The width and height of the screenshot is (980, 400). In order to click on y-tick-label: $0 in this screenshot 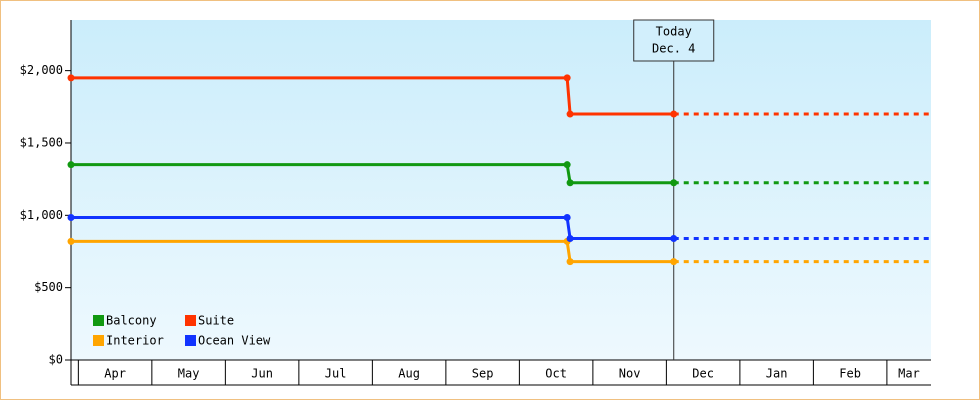, I will do `click(56, 360)`.